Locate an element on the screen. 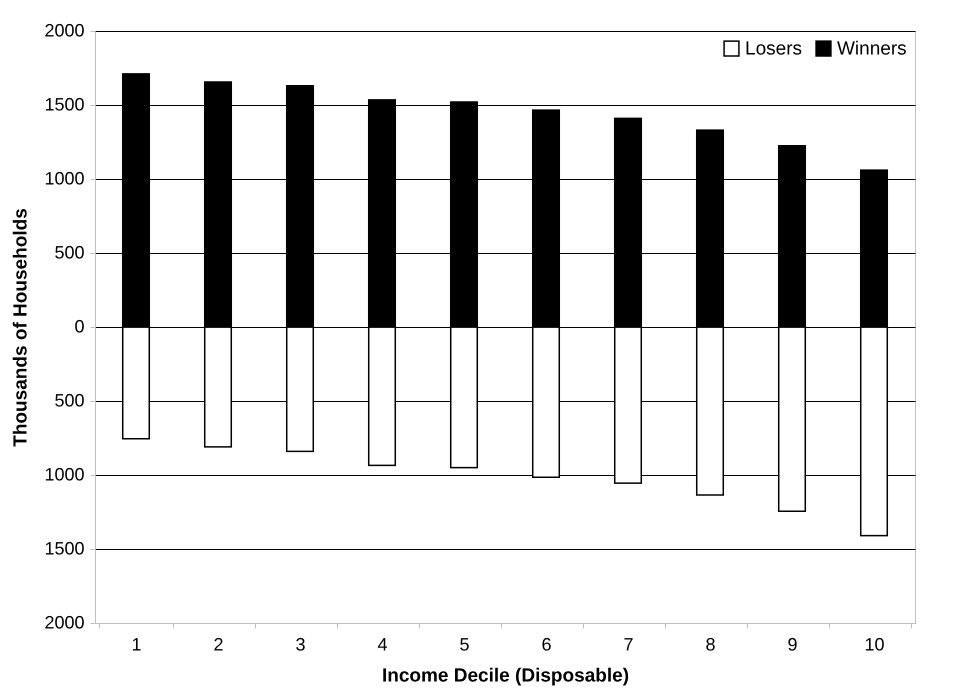  x-tick-label: 3 is located at coordinates (300, 644).